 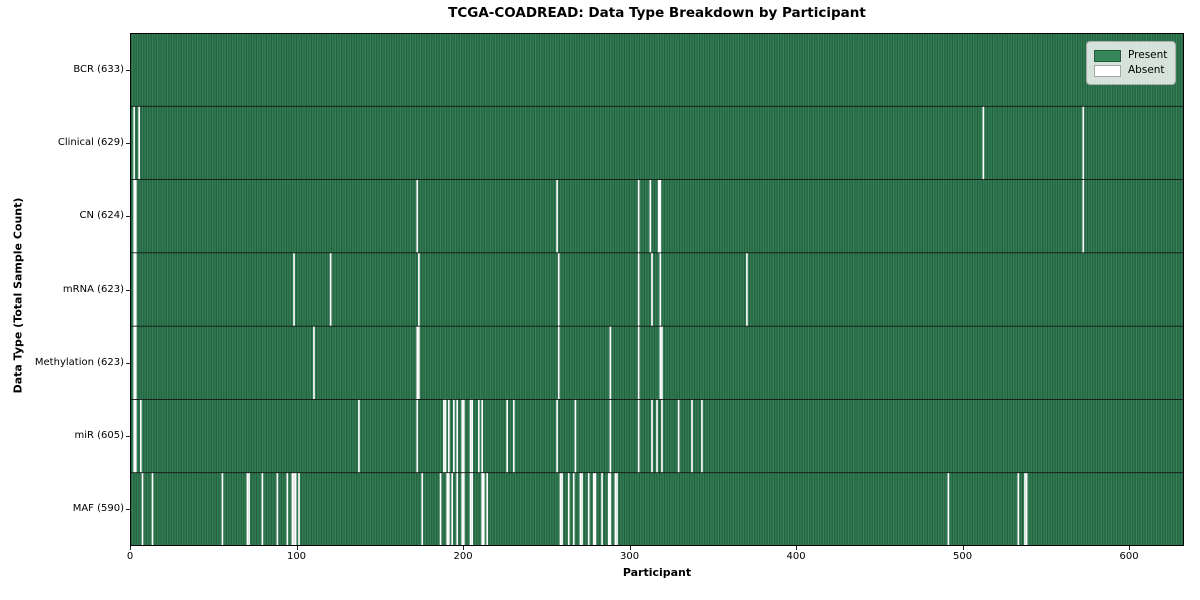 What do you see at coordinates (90, 142) in the screenshot?
I see `ytick-label-Clinical: Clinical (629)` at bounding box center [90, 142].